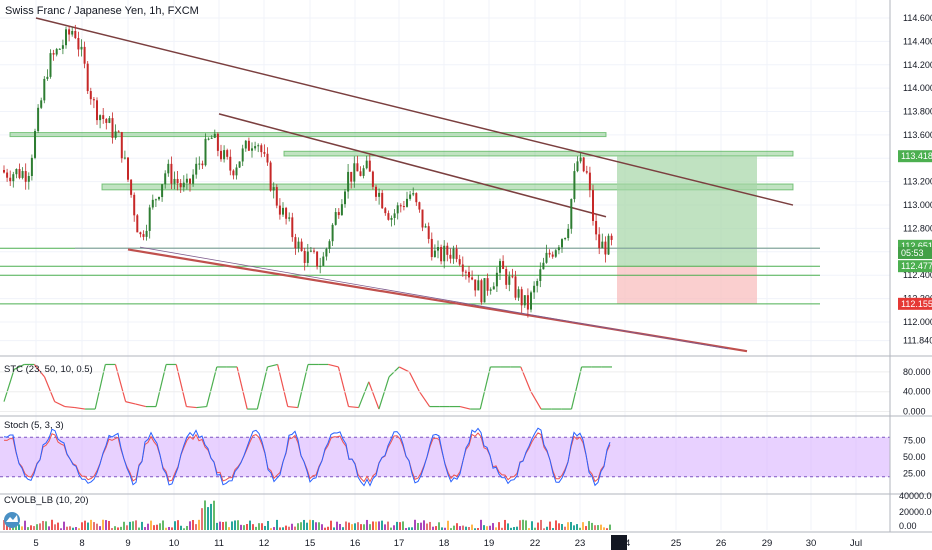 The height and width of the screenshot is (550, 932). What do you see at coordinates (12, 520) in the screenshot?
I see `tradingview-logo-icon` at bounding box center [12, 520].